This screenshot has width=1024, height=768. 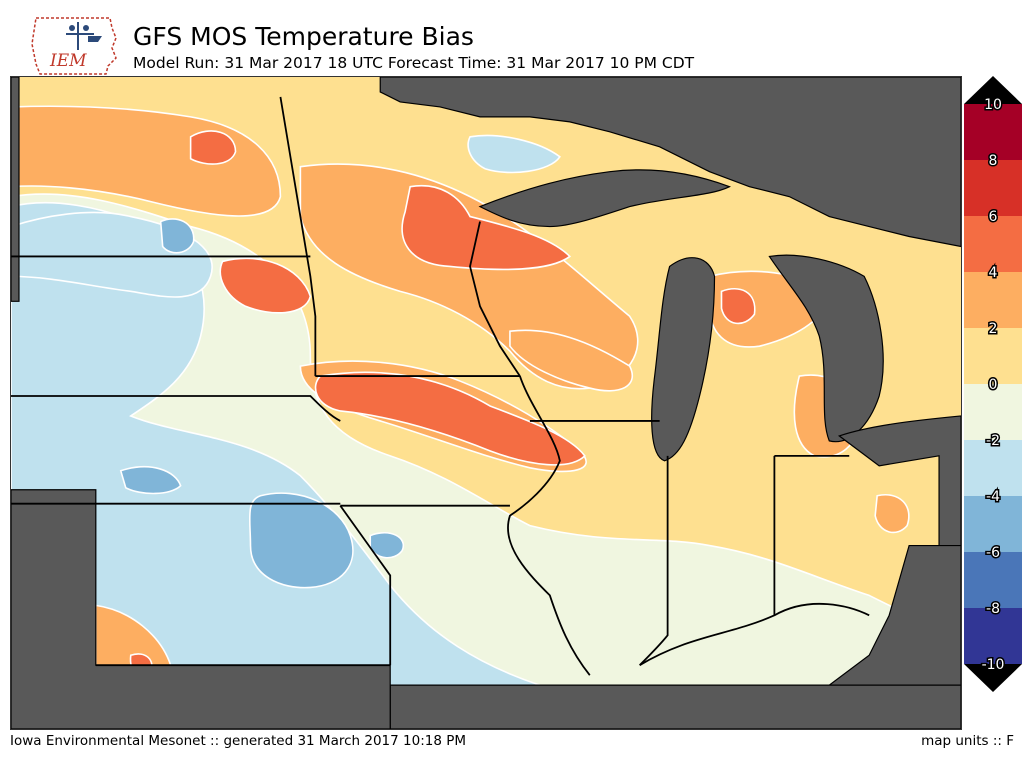 What do you see at coordinates (298, 236) in the screenshot?
I see `boundary-mn-west` at bounding box center [298, 236].